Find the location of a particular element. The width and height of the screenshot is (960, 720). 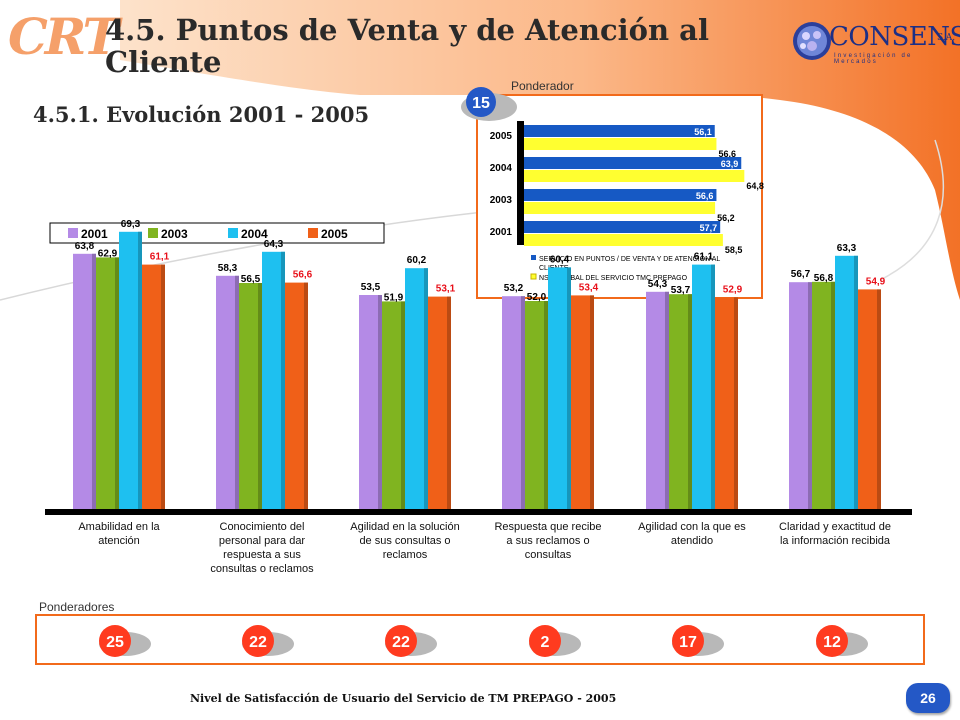

data-label-2001-2: 53,5 is located at coordinates (371, 287).